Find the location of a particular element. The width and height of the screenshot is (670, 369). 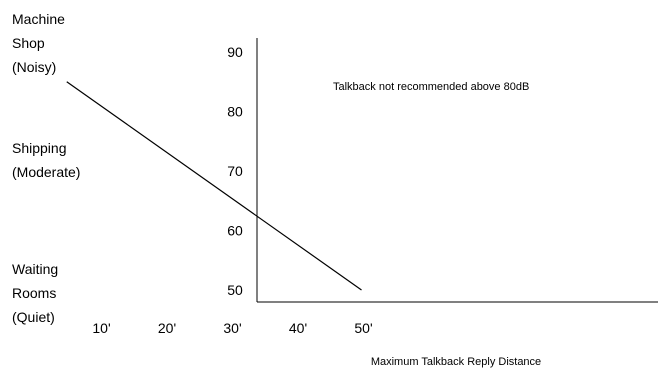

y-tick-label: 70 is located at coordinates (235, 171).